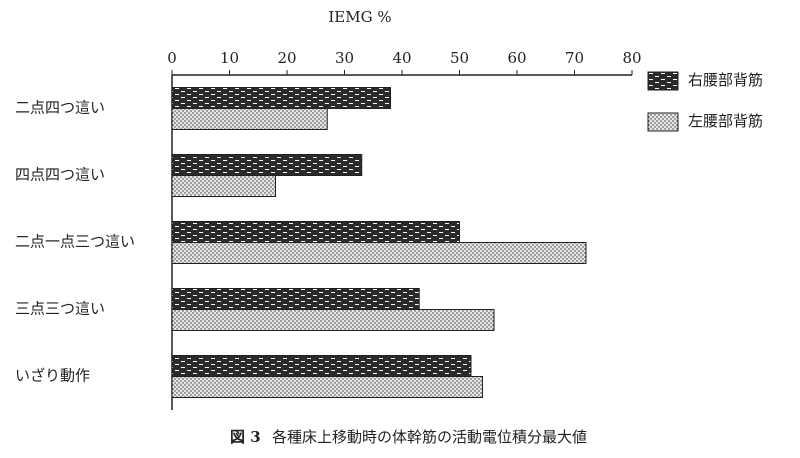 Image resolution: width=800 pixels, height=458 pixels. I want to click on legend-label: 右腰部背筋, so click(725, 80).